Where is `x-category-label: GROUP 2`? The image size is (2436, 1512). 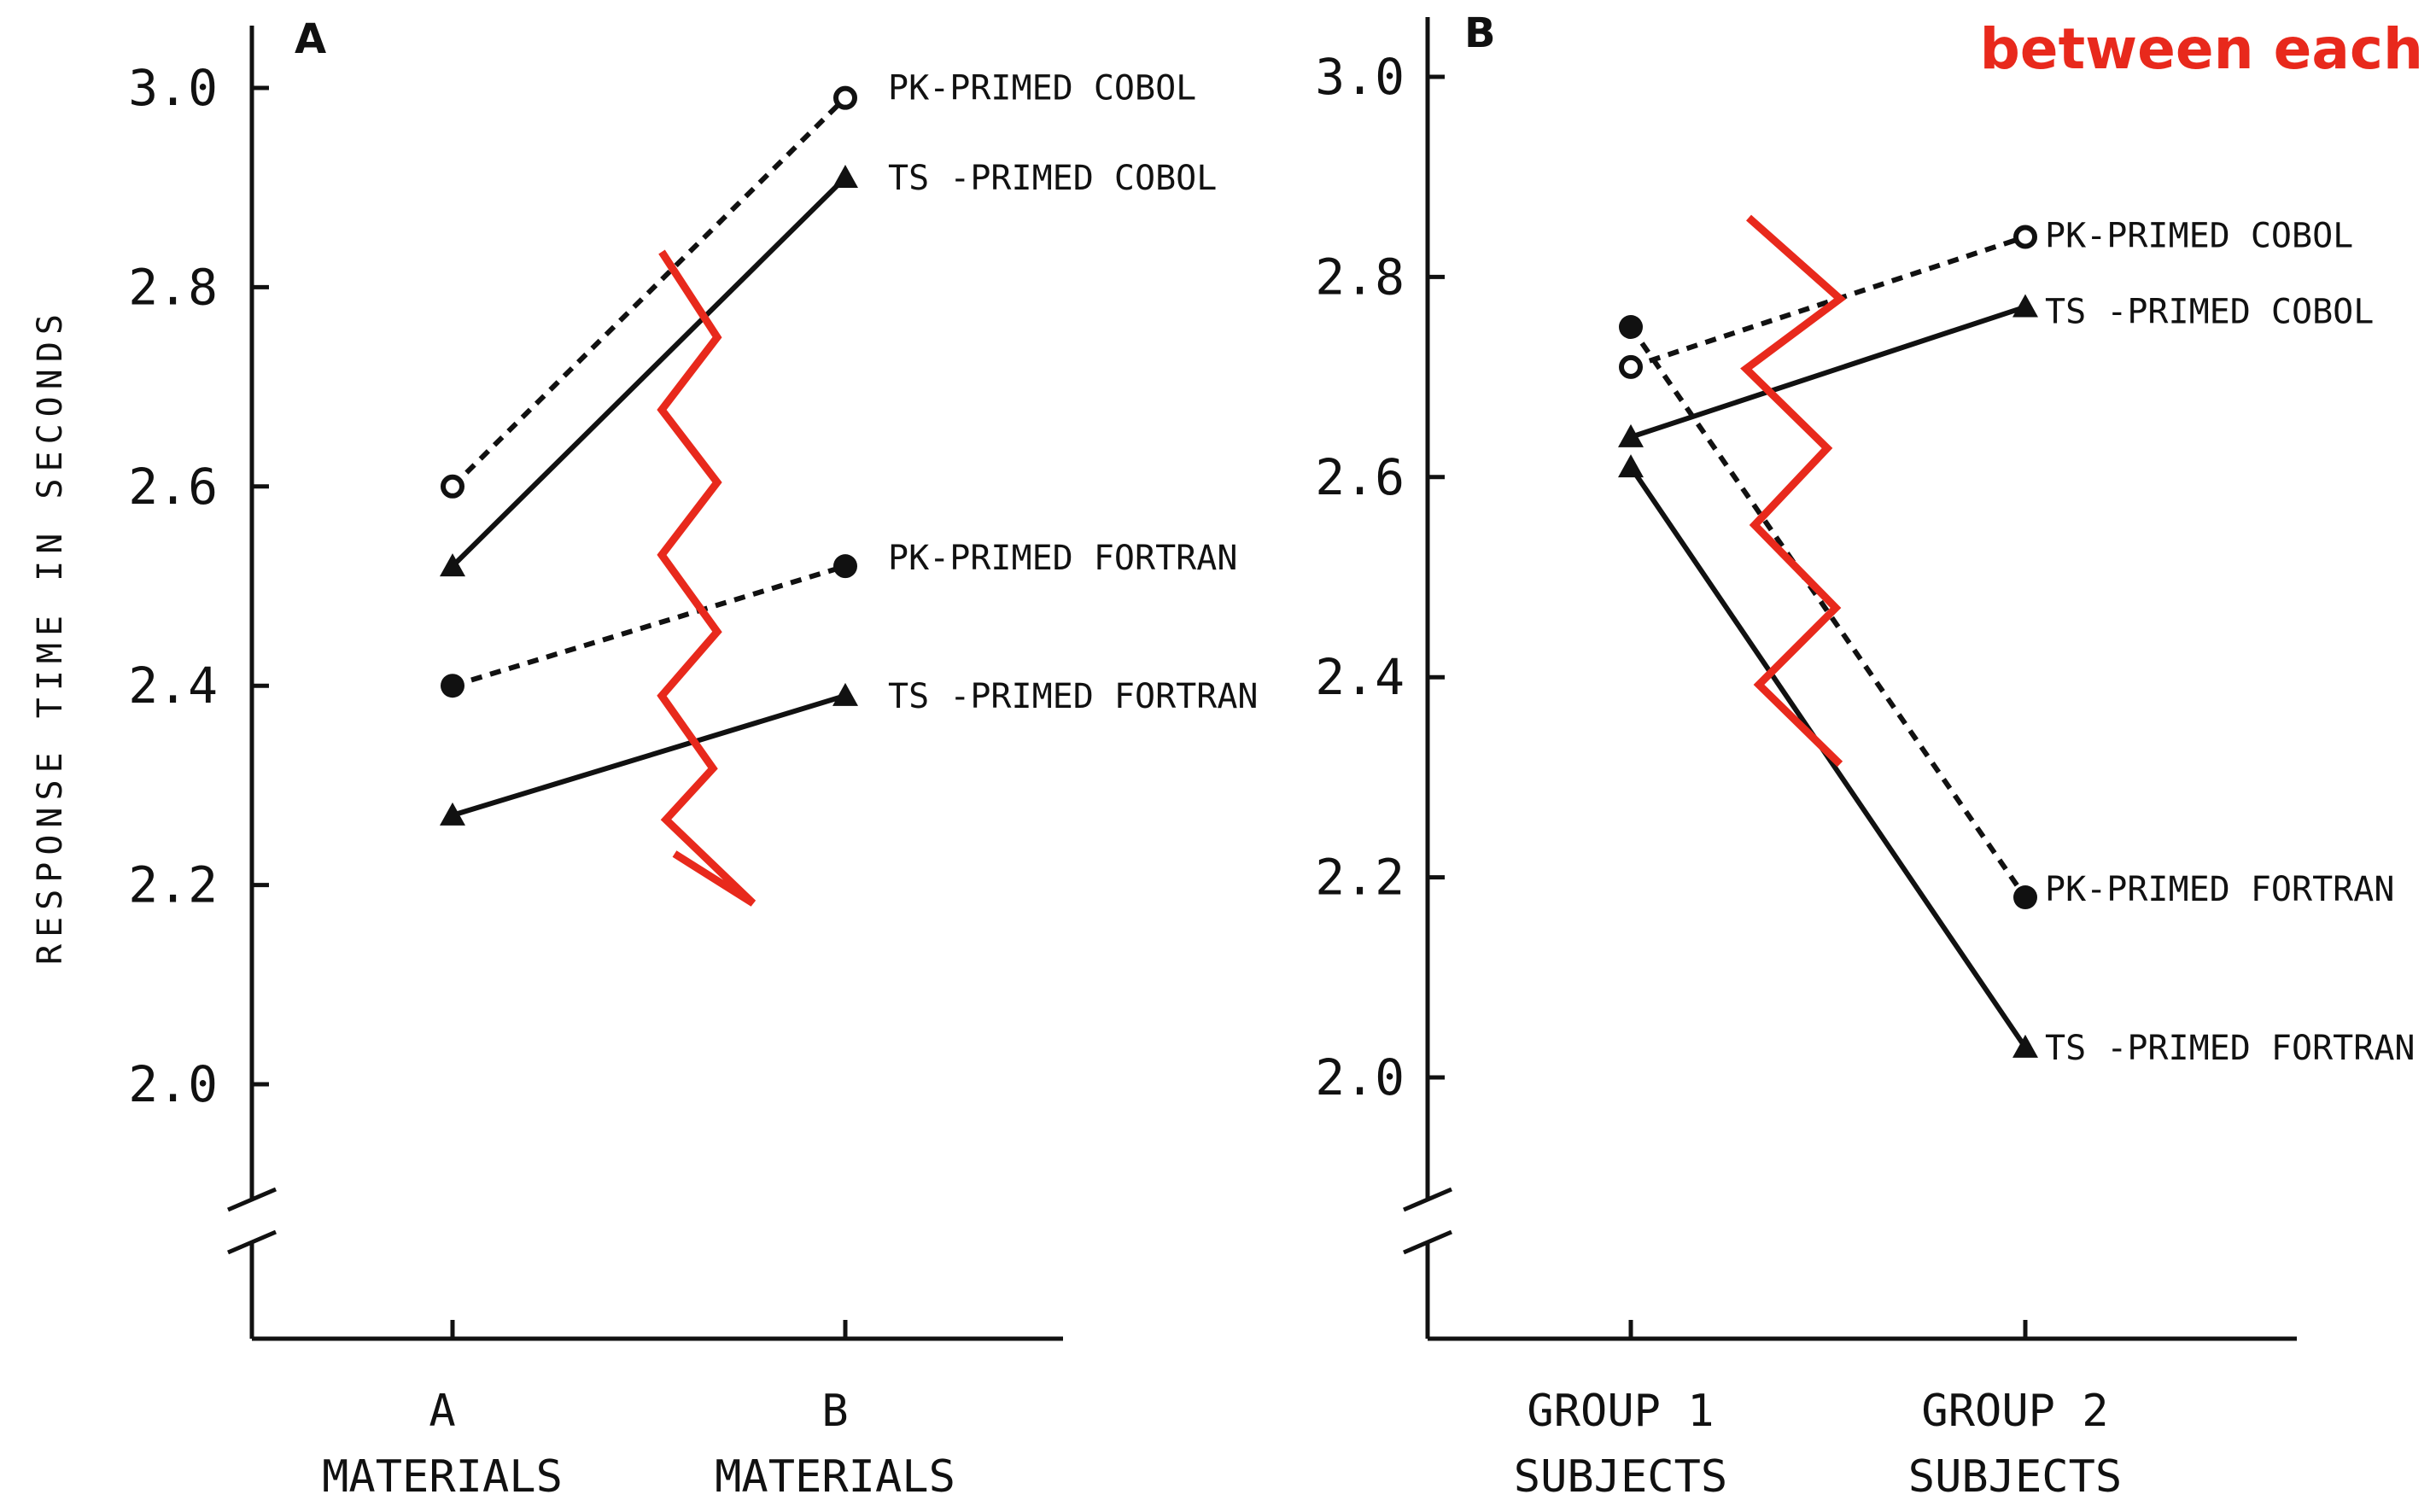
x-category-label: GROUP 2 is located at coordinates (2015, 1411).